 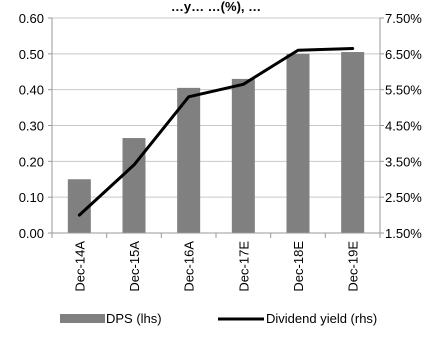 I want to click on left-axis-tick-label: 0.40, so click(x=31, y=90).